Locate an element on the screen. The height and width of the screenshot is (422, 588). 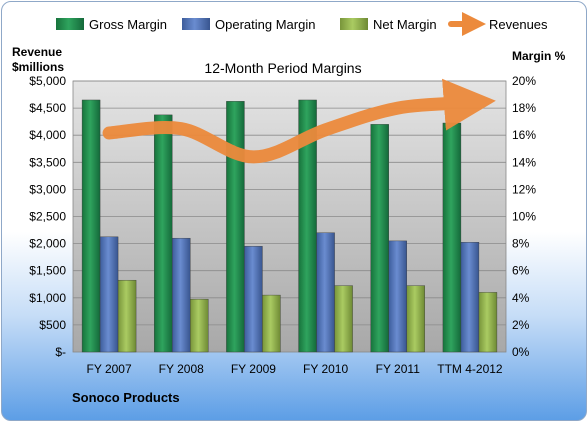
company-name: Sonoco Products is located at coordinates (126, 397).